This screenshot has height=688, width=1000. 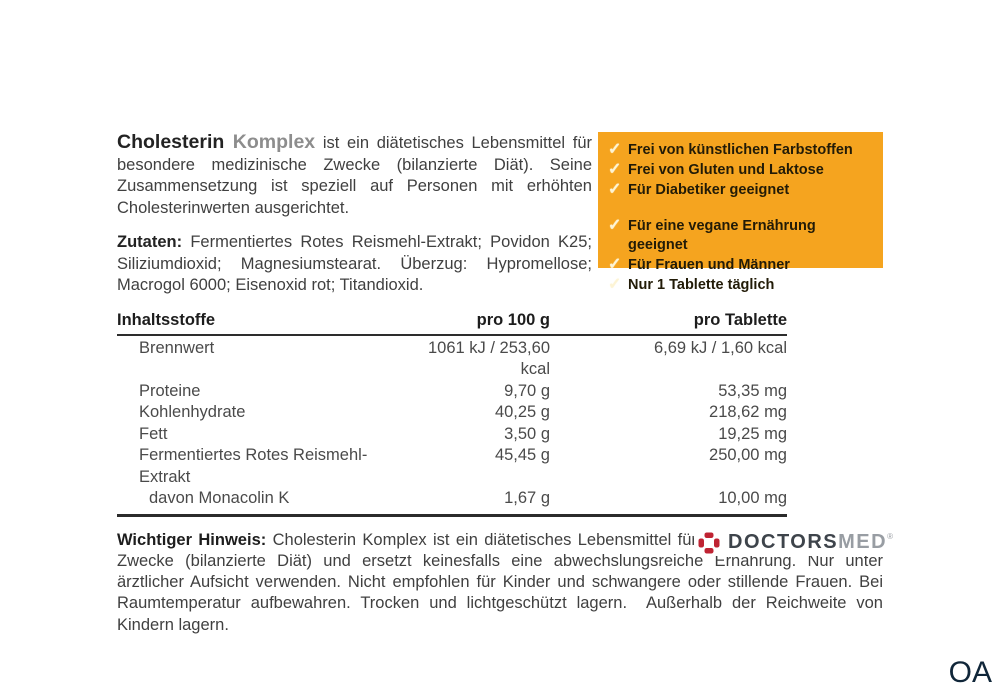 I want to click on watermark-oa: OA, so click(x=970, y=672).